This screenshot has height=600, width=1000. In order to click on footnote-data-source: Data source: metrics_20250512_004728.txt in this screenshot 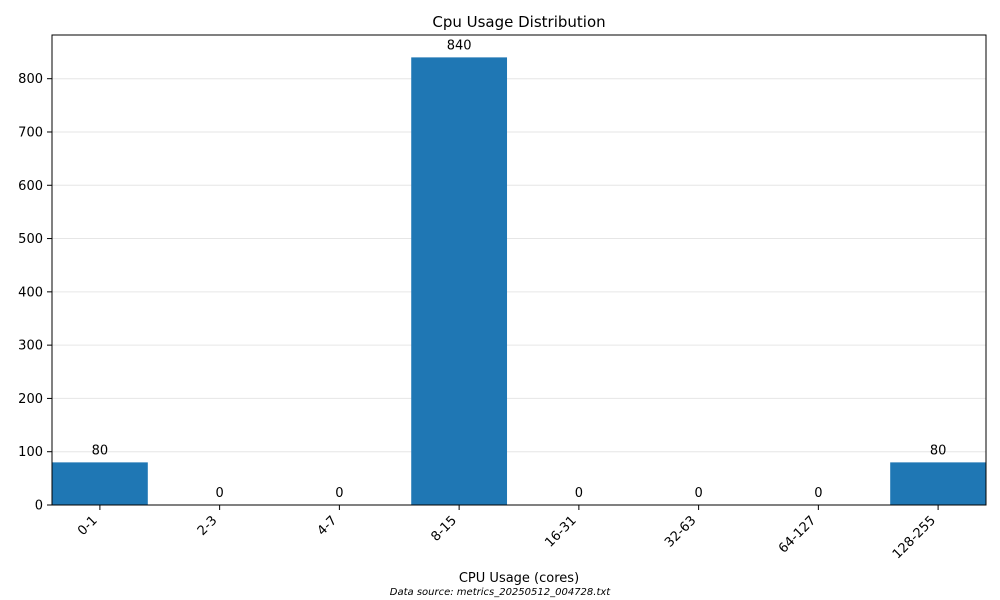, I will do `click(501, 592)`.